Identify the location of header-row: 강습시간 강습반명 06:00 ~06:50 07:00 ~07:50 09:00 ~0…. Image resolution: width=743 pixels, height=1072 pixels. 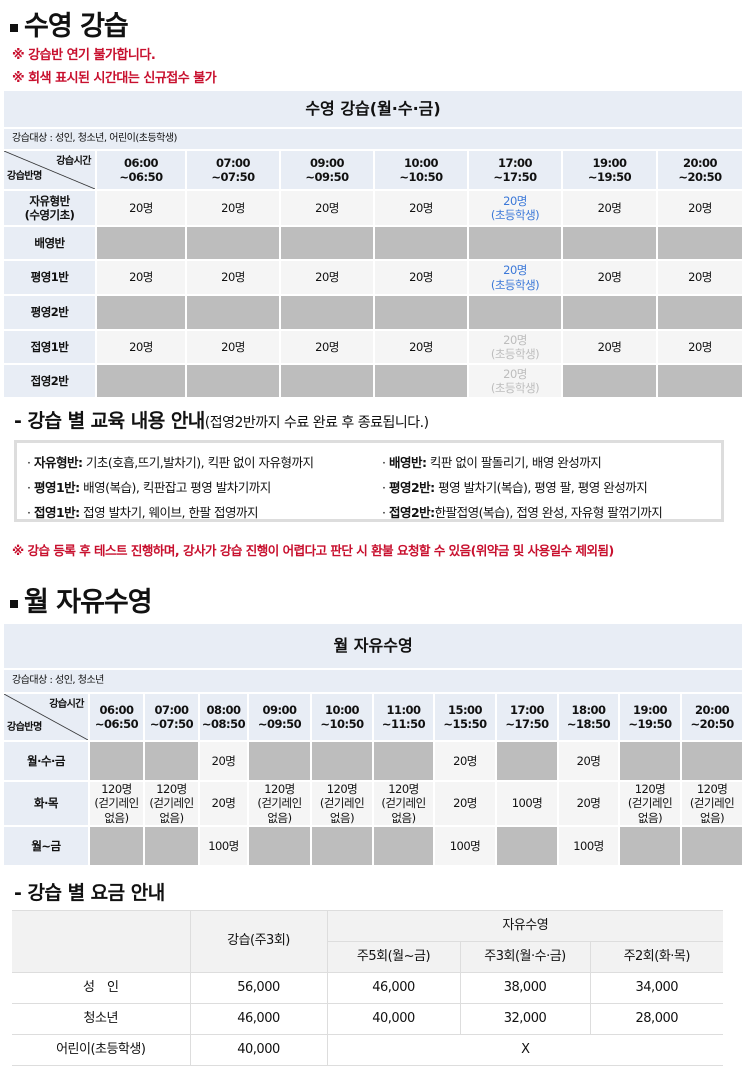
(372, 170).